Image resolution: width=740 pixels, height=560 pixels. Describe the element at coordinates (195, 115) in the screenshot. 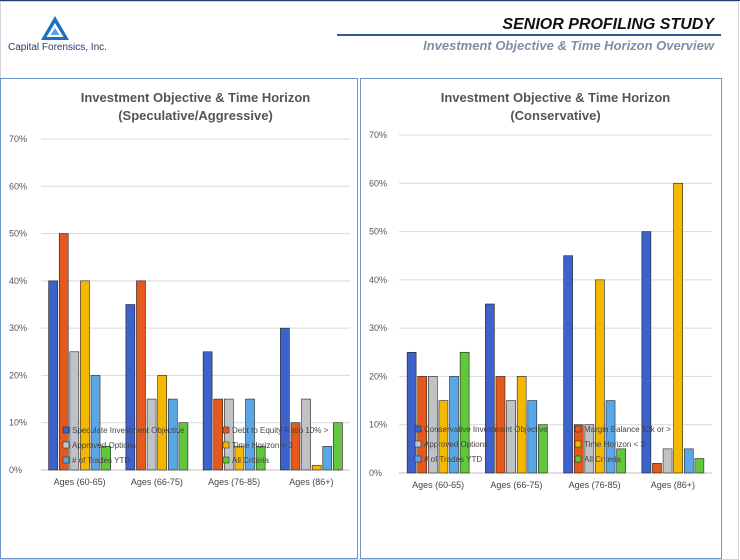

I see `chart-subtitle: (Speculative/Aggressive)` at that location.